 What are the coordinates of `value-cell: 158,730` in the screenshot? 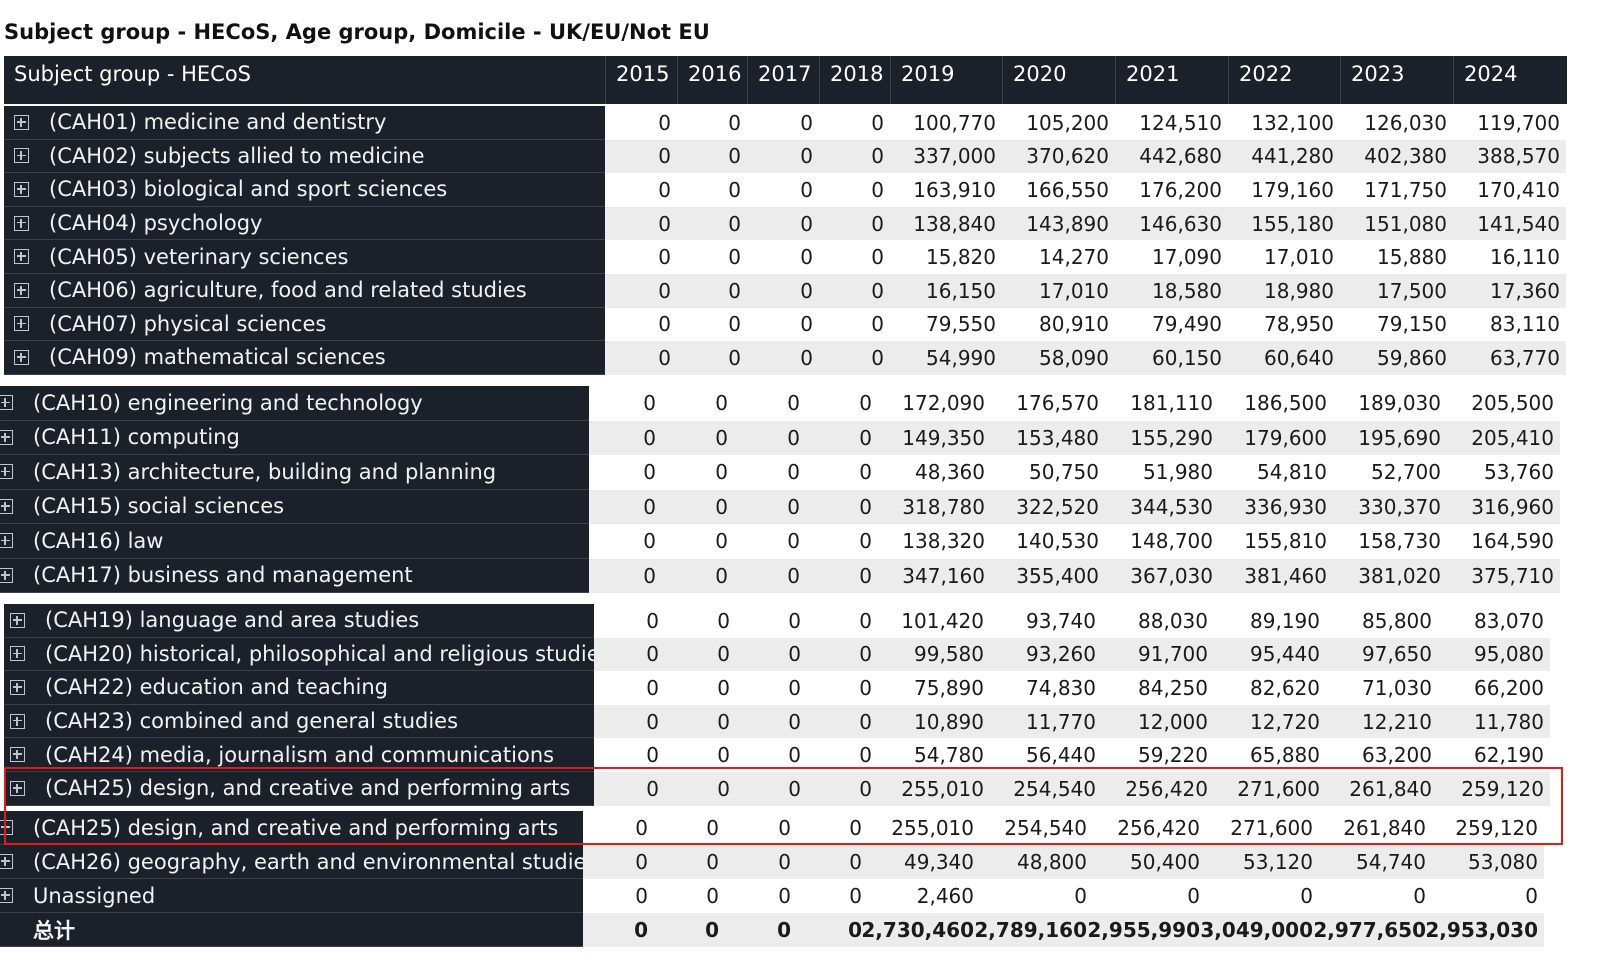 It's located at (1399, 541).